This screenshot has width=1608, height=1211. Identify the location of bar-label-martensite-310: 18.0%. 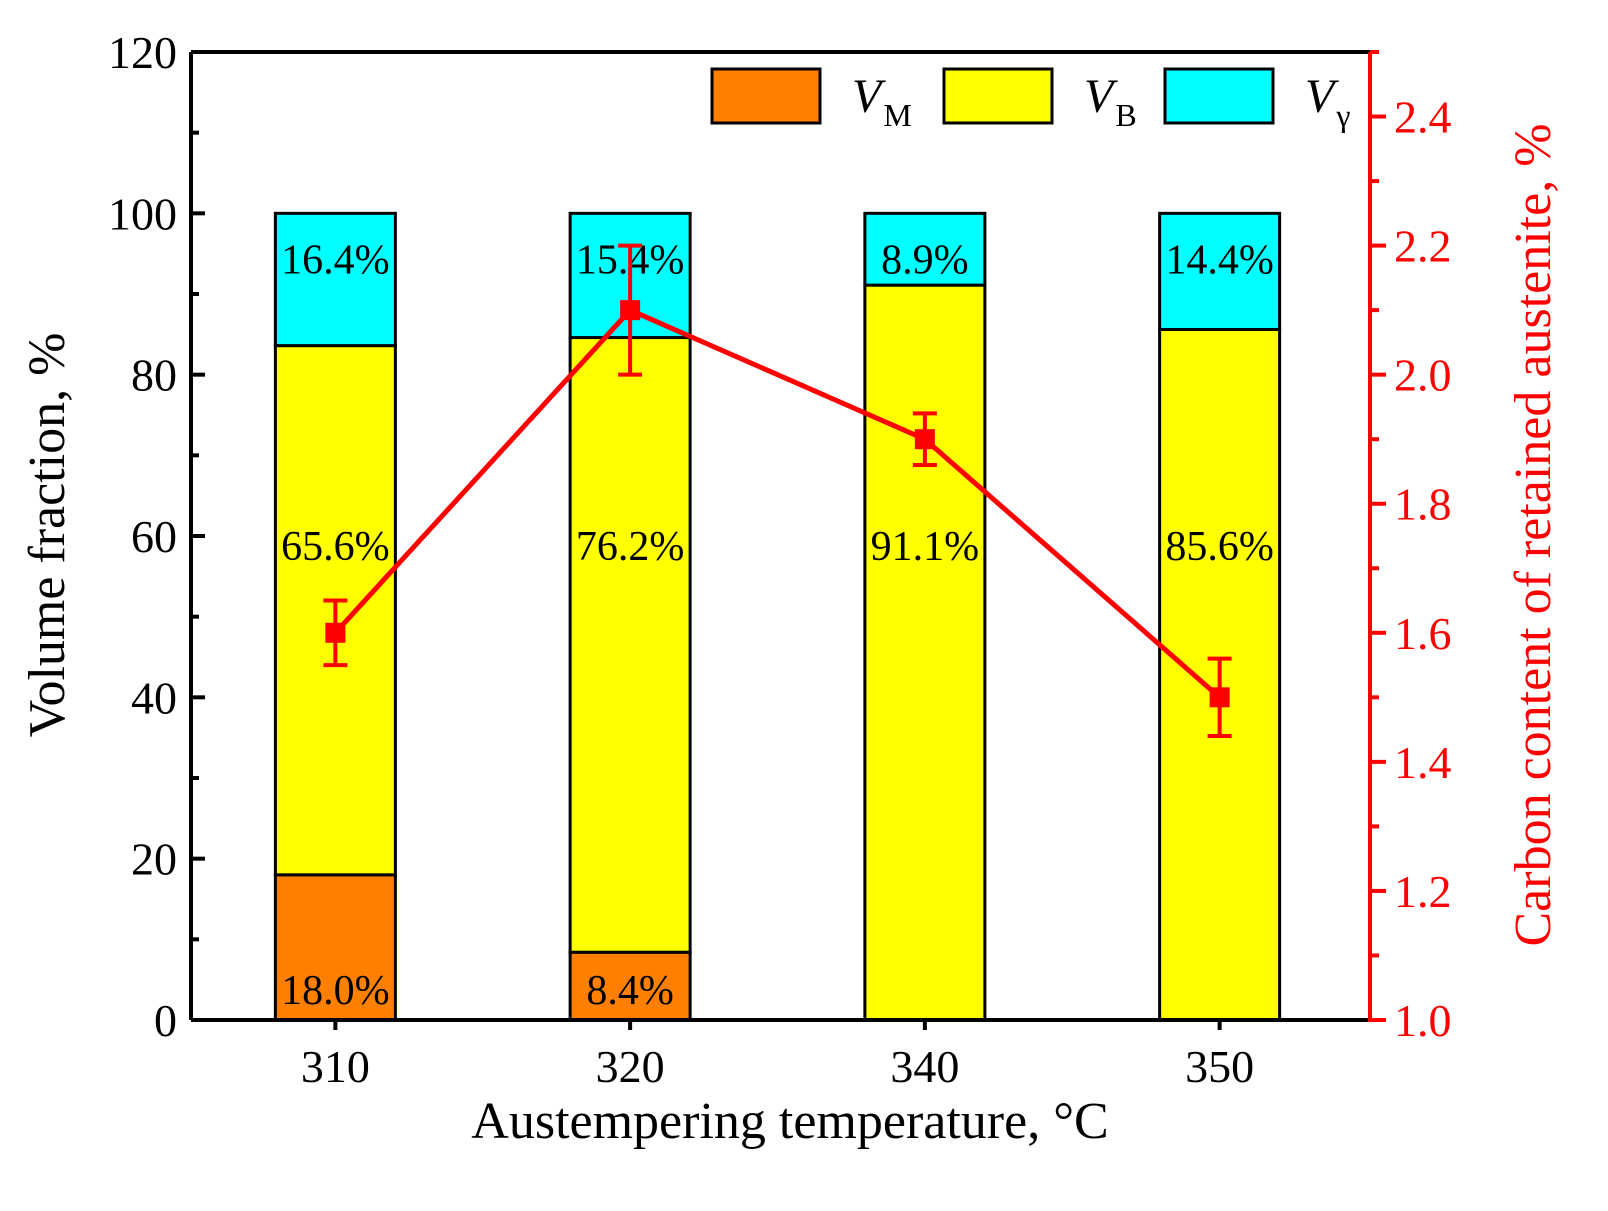
(335, 991).